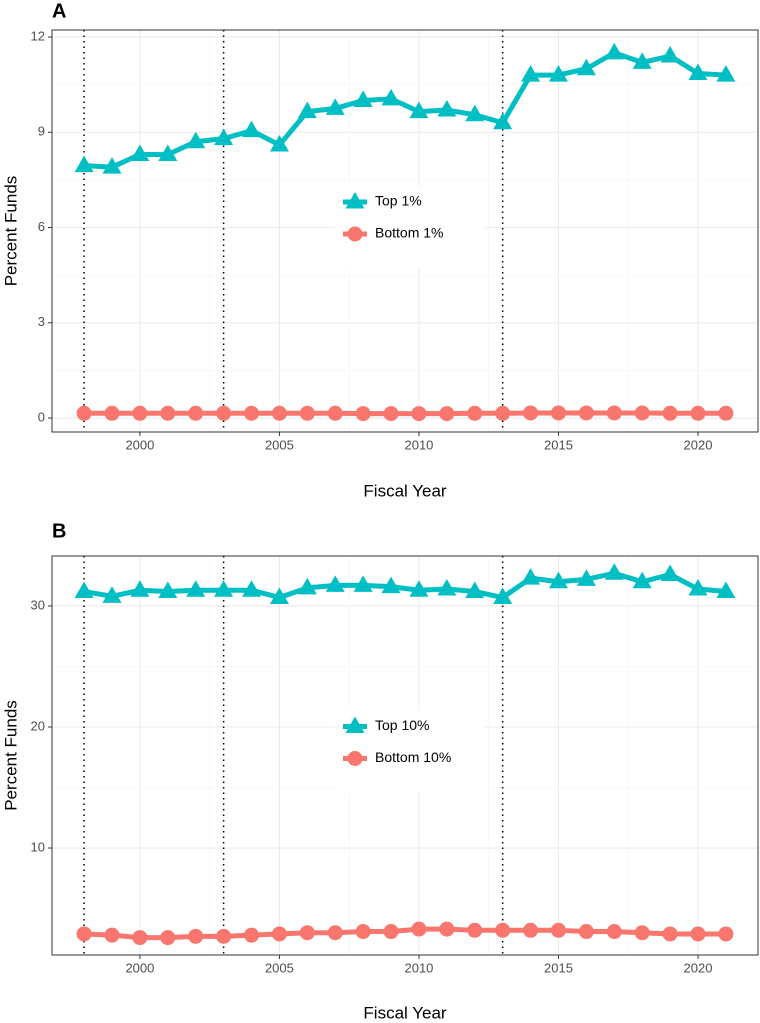 This screenshot has height=1023, width=760. I want to click on legend-label: Top 10%, so click(402, 725).